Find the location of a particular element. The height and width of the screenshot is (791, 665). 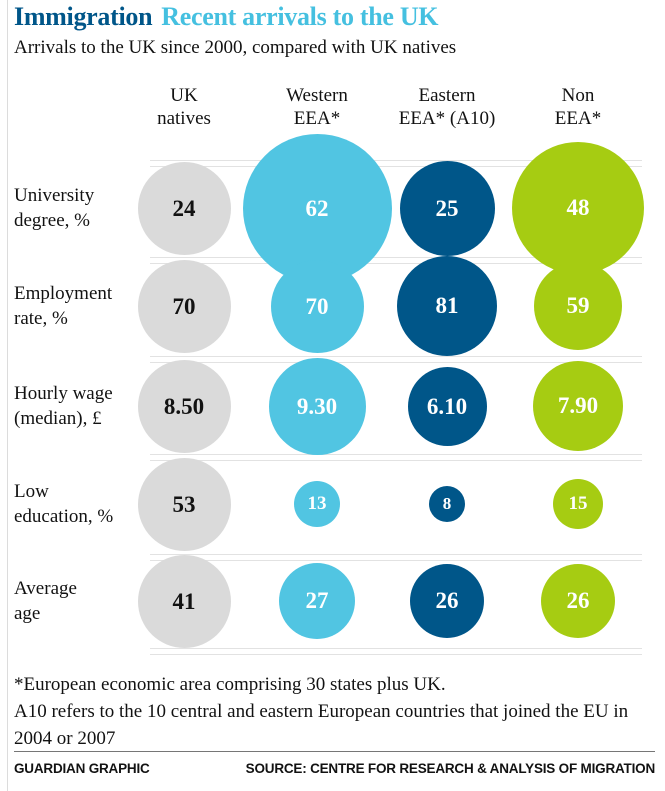

column-header-line: UK is located at coordinates (184, 95).